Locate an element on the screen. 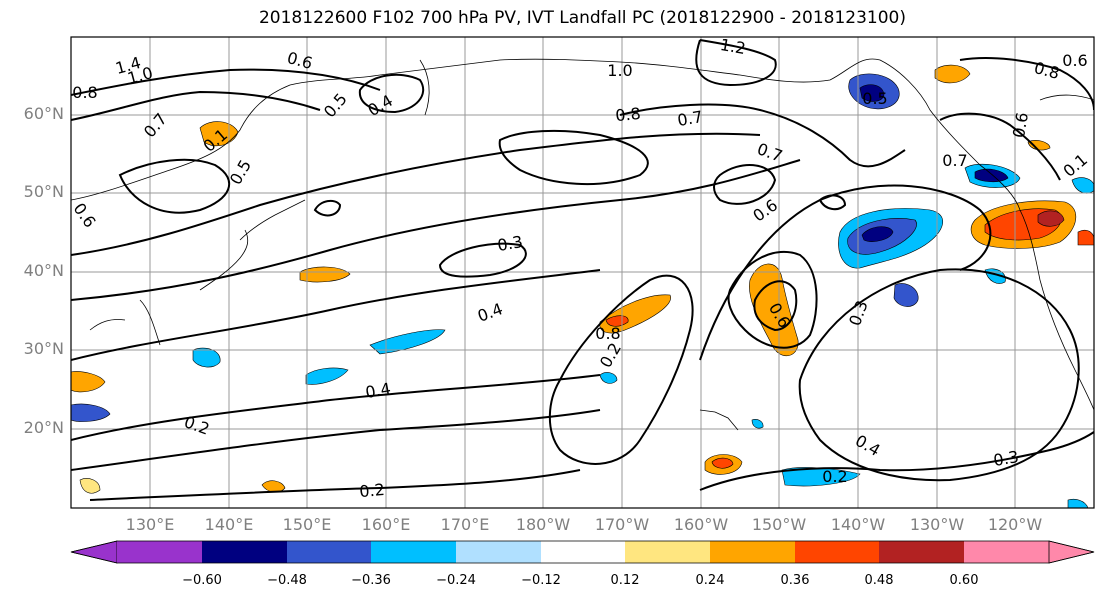 The image size is (1105, 601). colorbar-tick: −0.12 is located at coordinates (541, 580).